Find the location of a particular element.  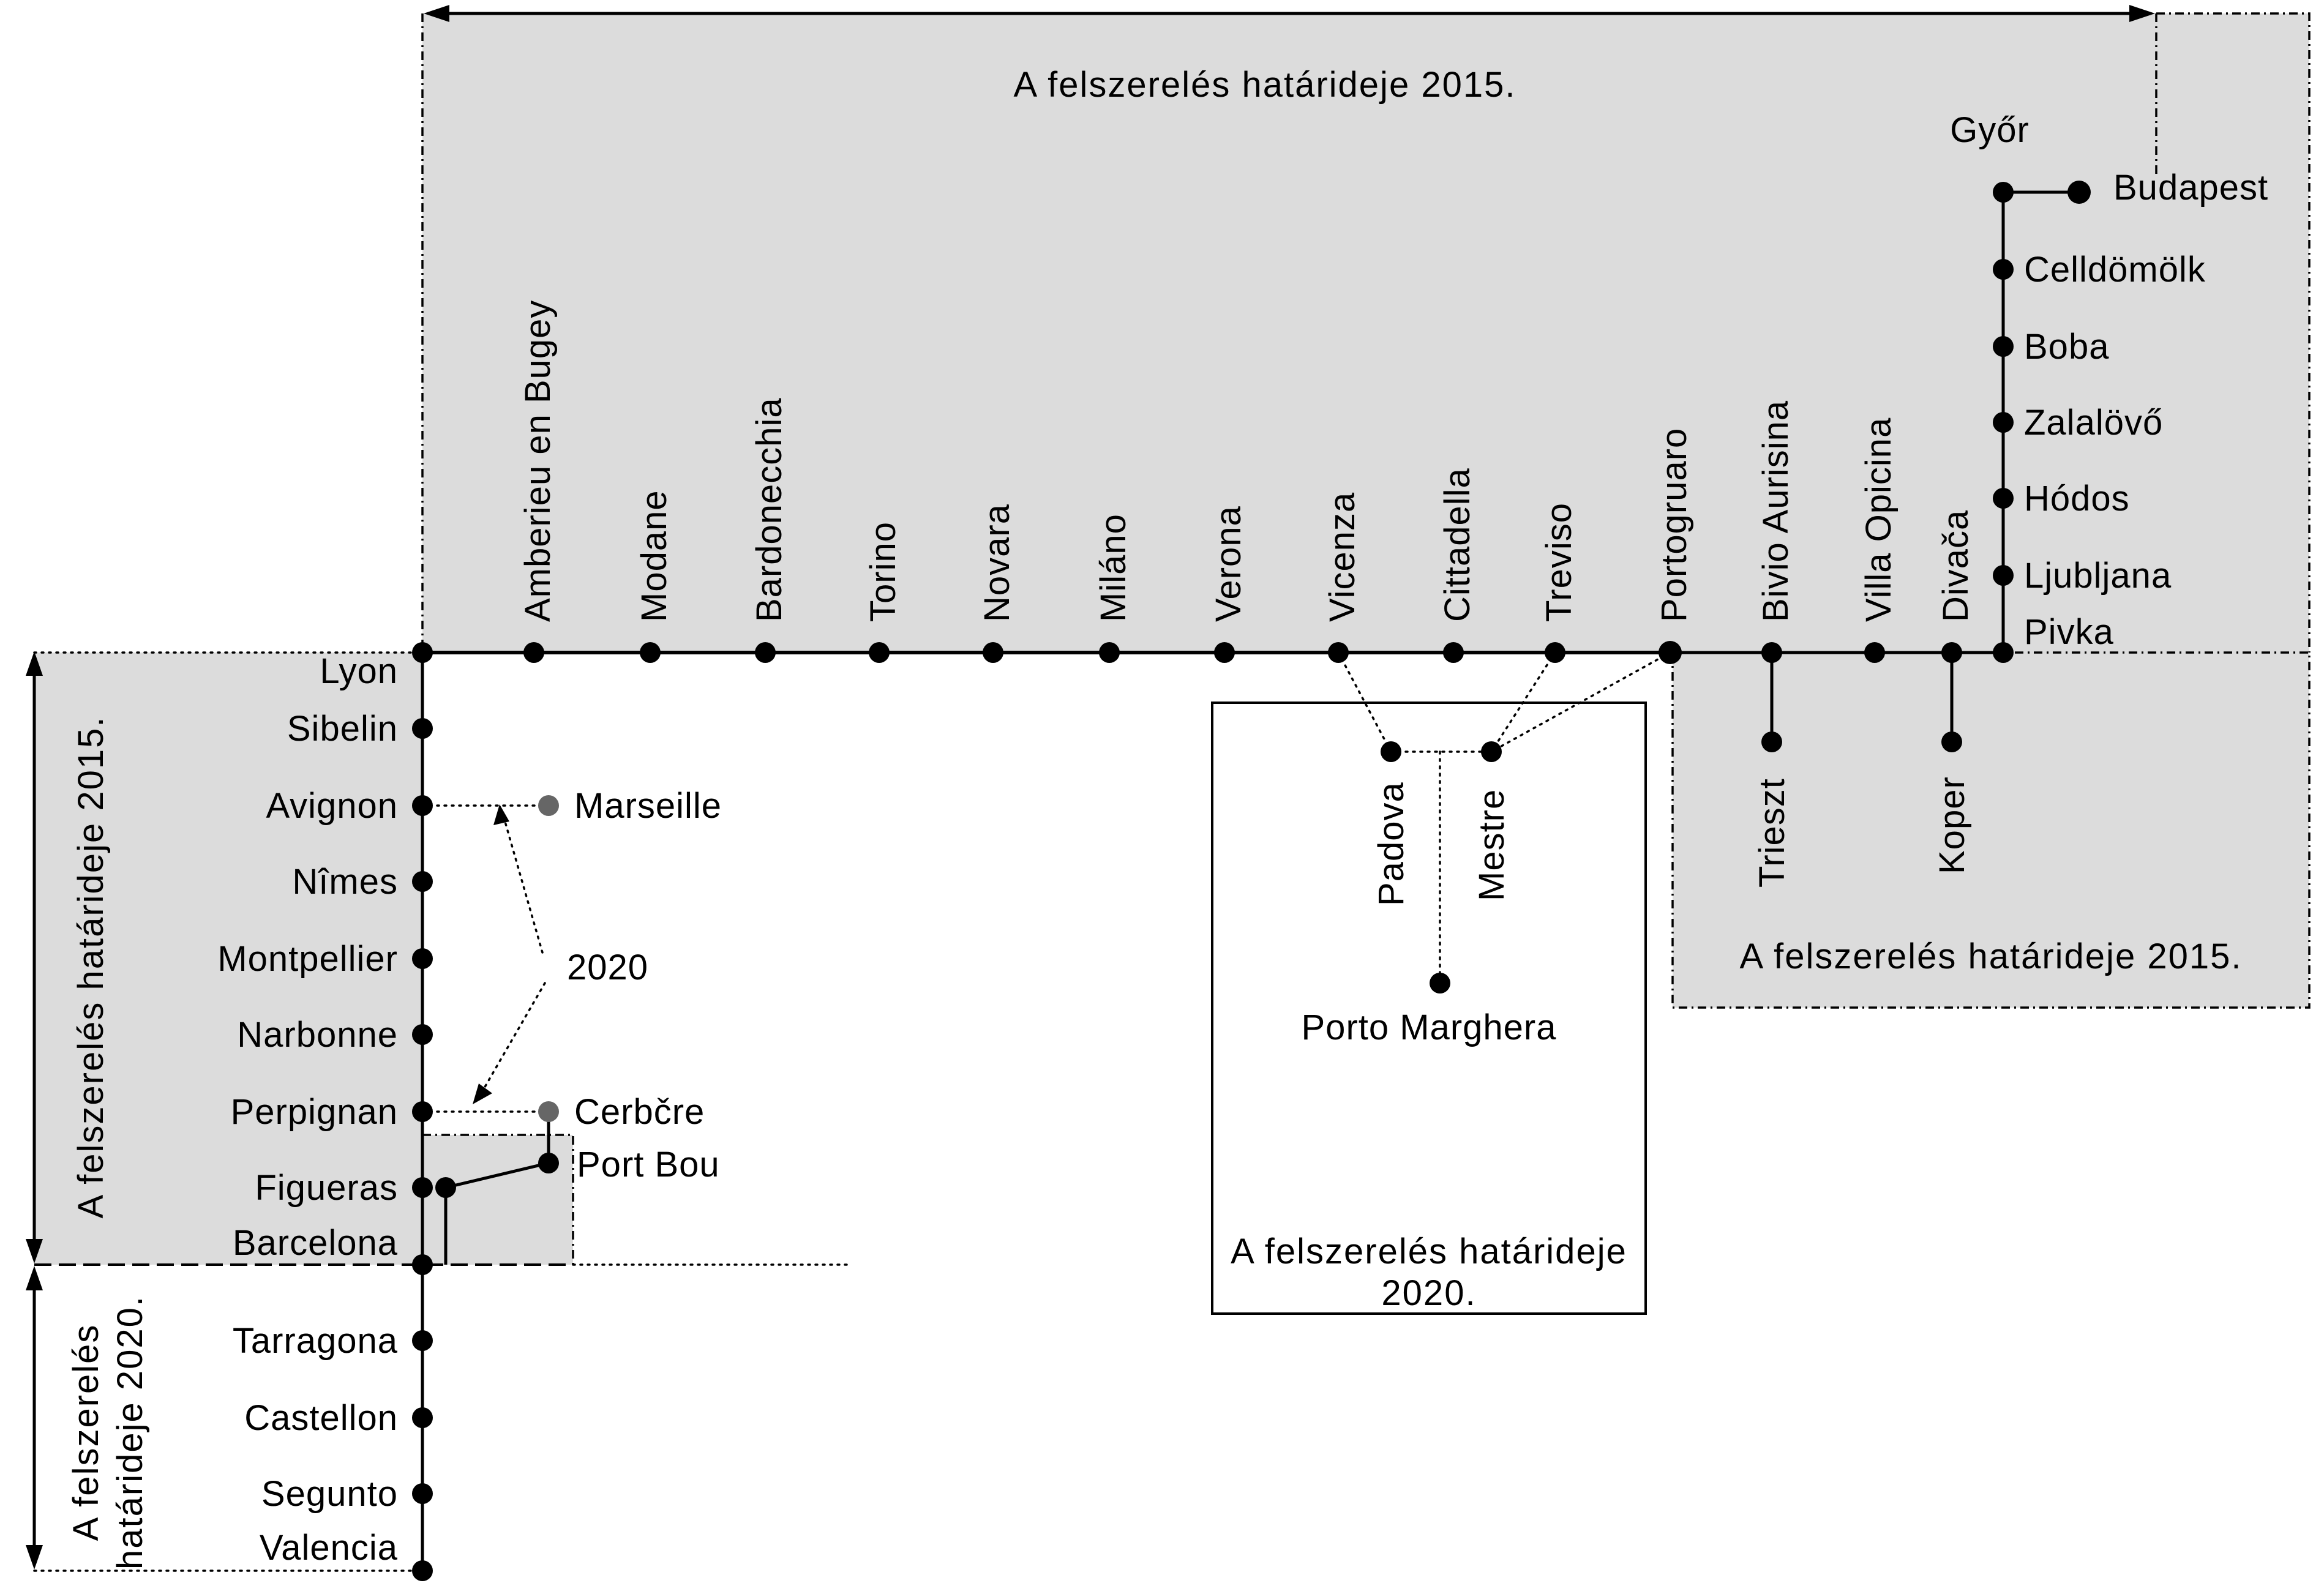

node-boba is located at coordinates (2003, 346).